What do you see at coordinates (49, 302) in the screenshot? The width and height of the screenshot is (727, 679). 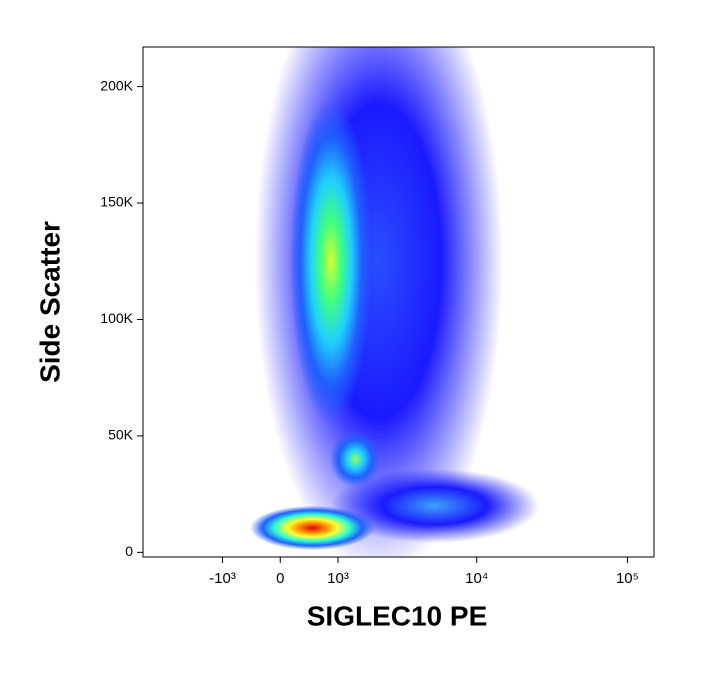 I see `y-axis-label: Side Scatter` at bounding box center [49, 302].